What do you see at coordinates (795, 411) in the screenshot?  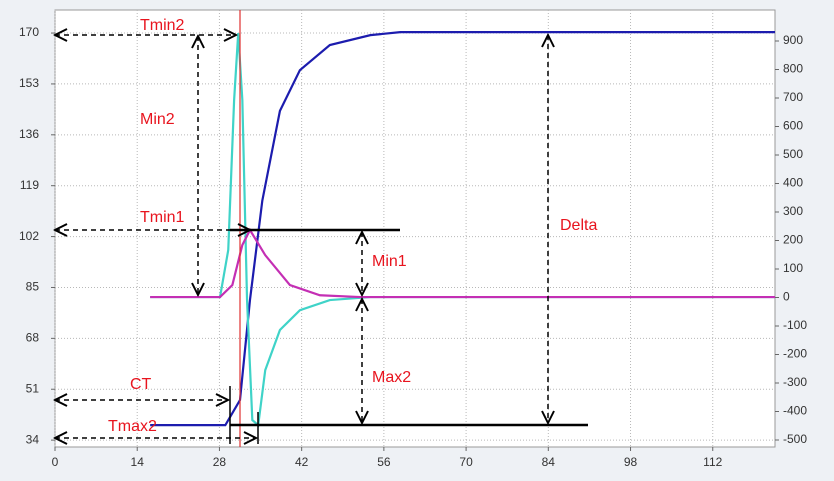 I see `y2-tick-label: -400` at bounding box center [795, 411].